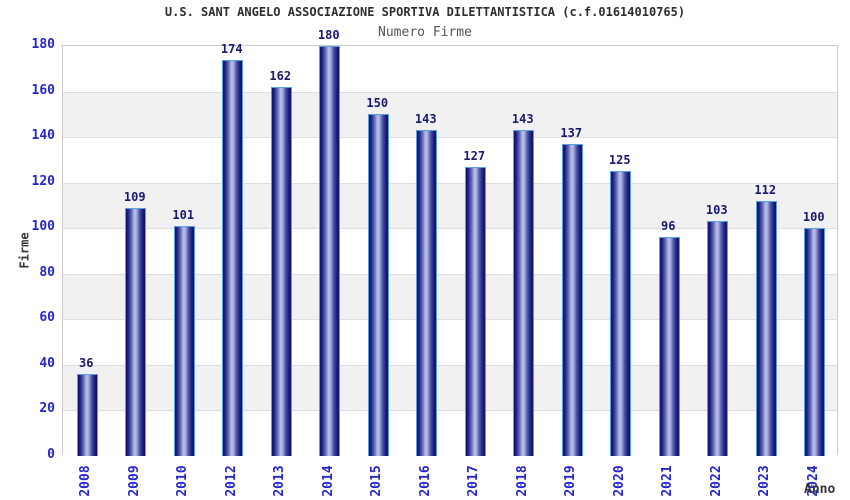  Describe the element at coordinates (330, 251) in the screenshot. I see `bar-2014` at that location.